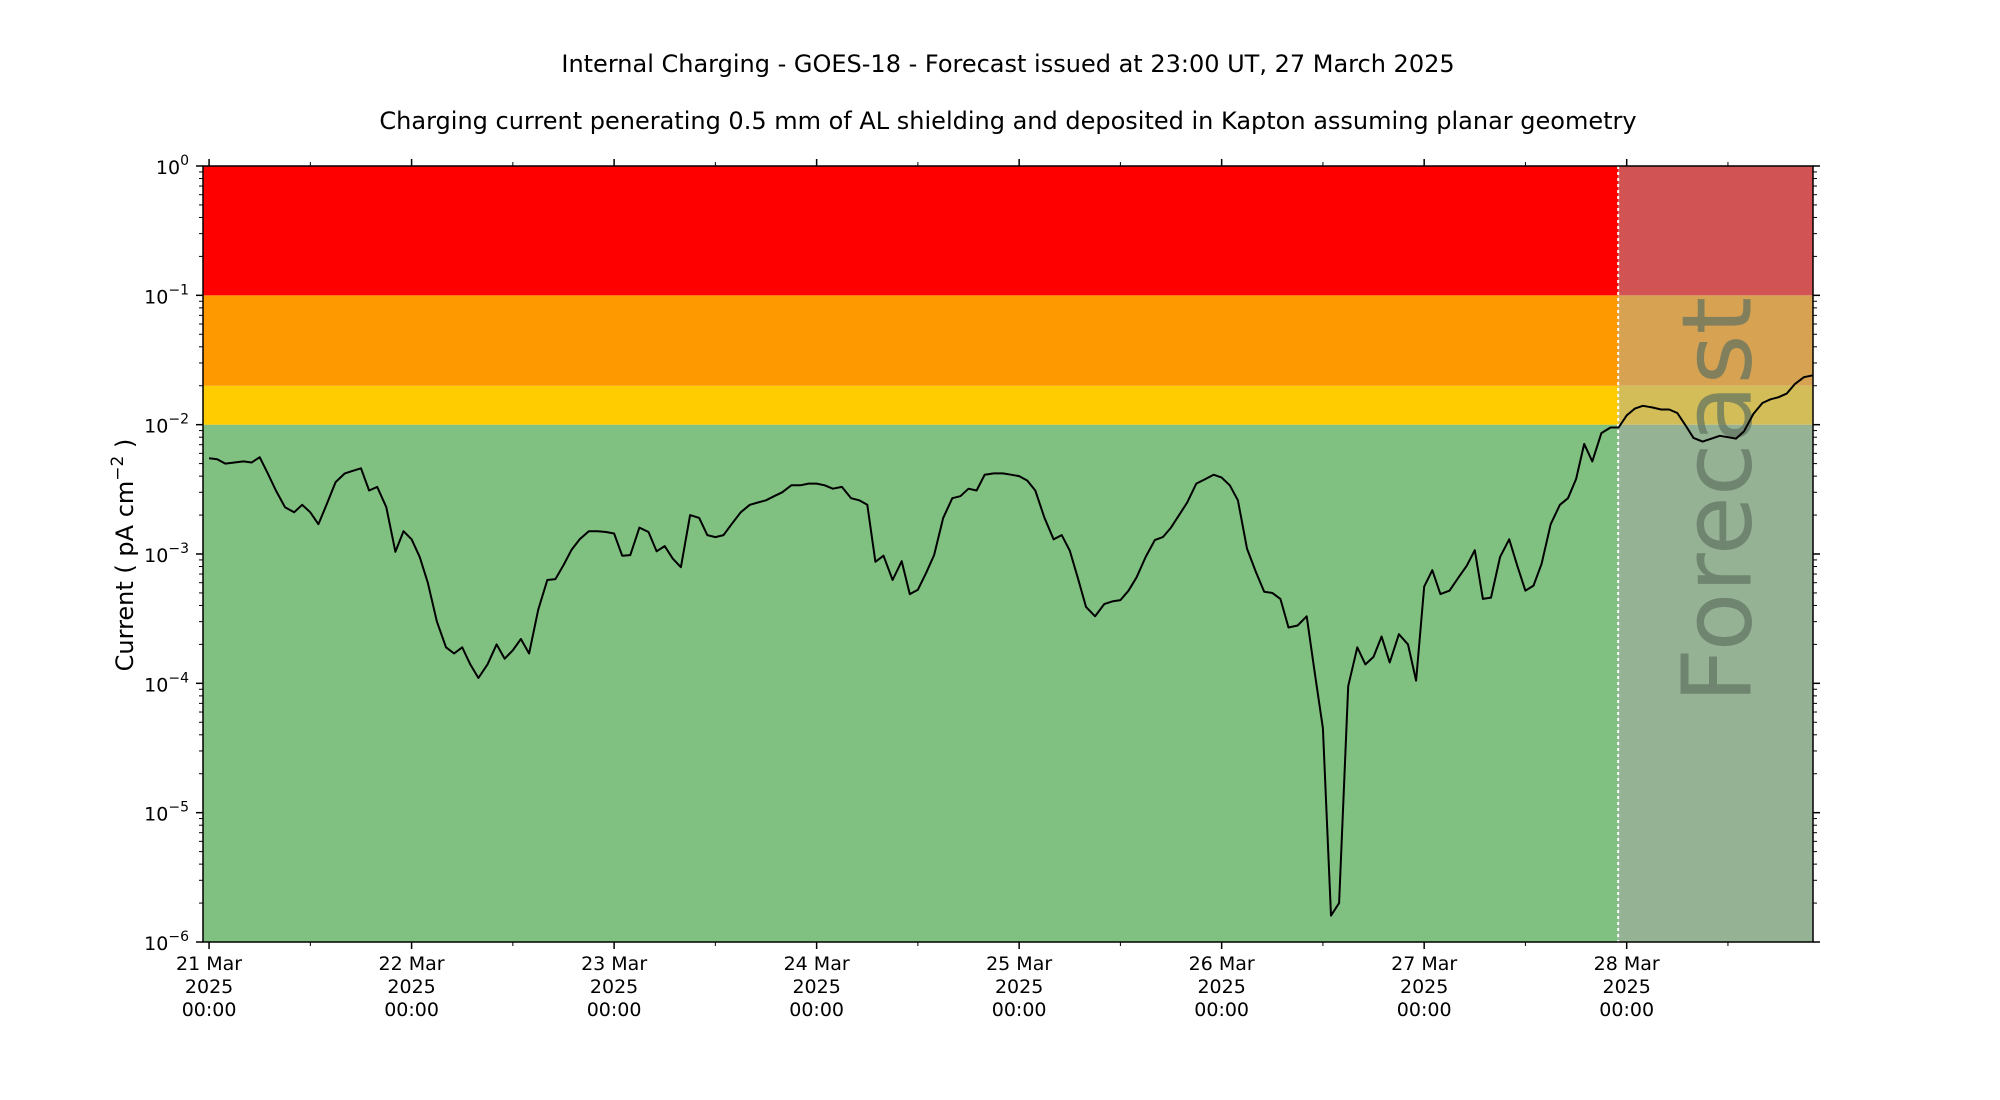 Image resolution: width=2000 pixels, height=1100 pixels. I want to click on y-tick-label: 10⁰, so click(172, 166).